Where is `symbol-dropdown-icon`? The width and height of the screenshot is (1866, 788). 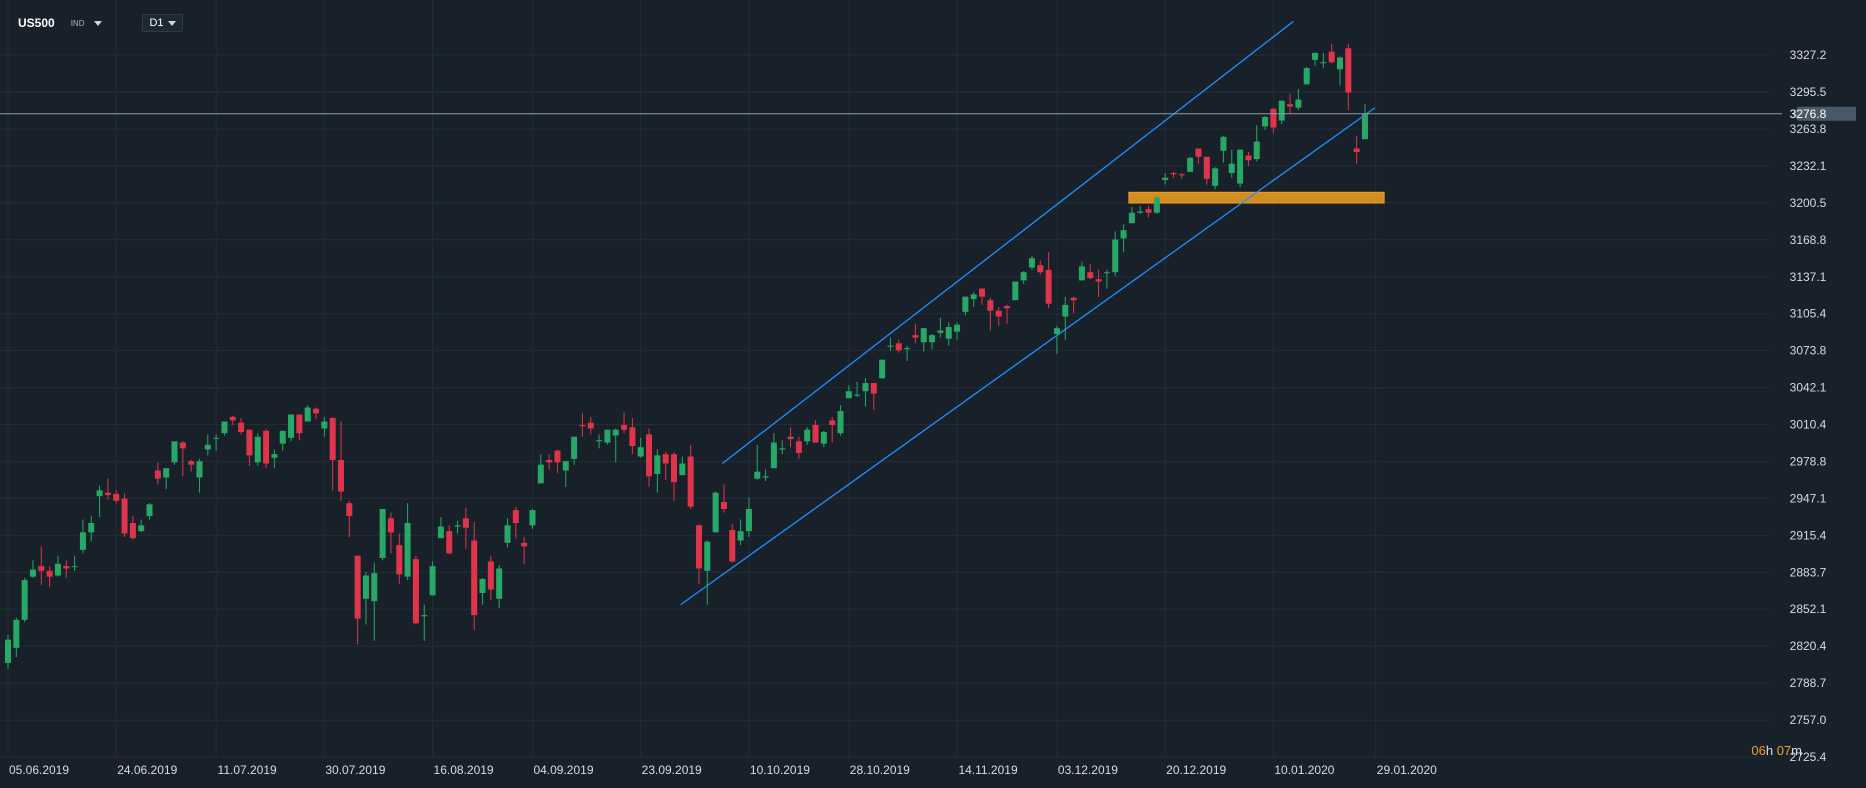
symbol-dropdown-icon is located at coordinates (98, 23).